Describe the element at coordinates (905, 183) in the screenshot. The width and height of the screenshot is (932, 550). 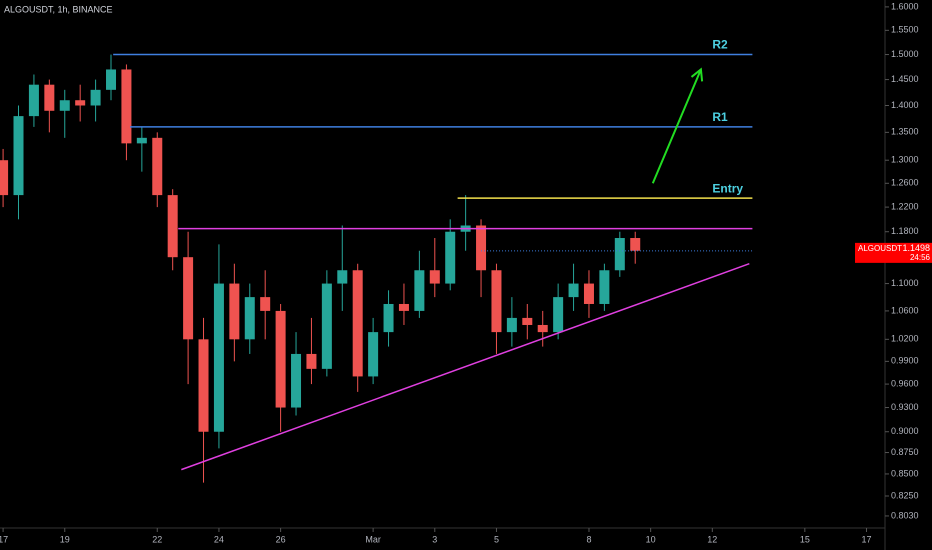
I see `y-tick-label: 1.2600` at that location.